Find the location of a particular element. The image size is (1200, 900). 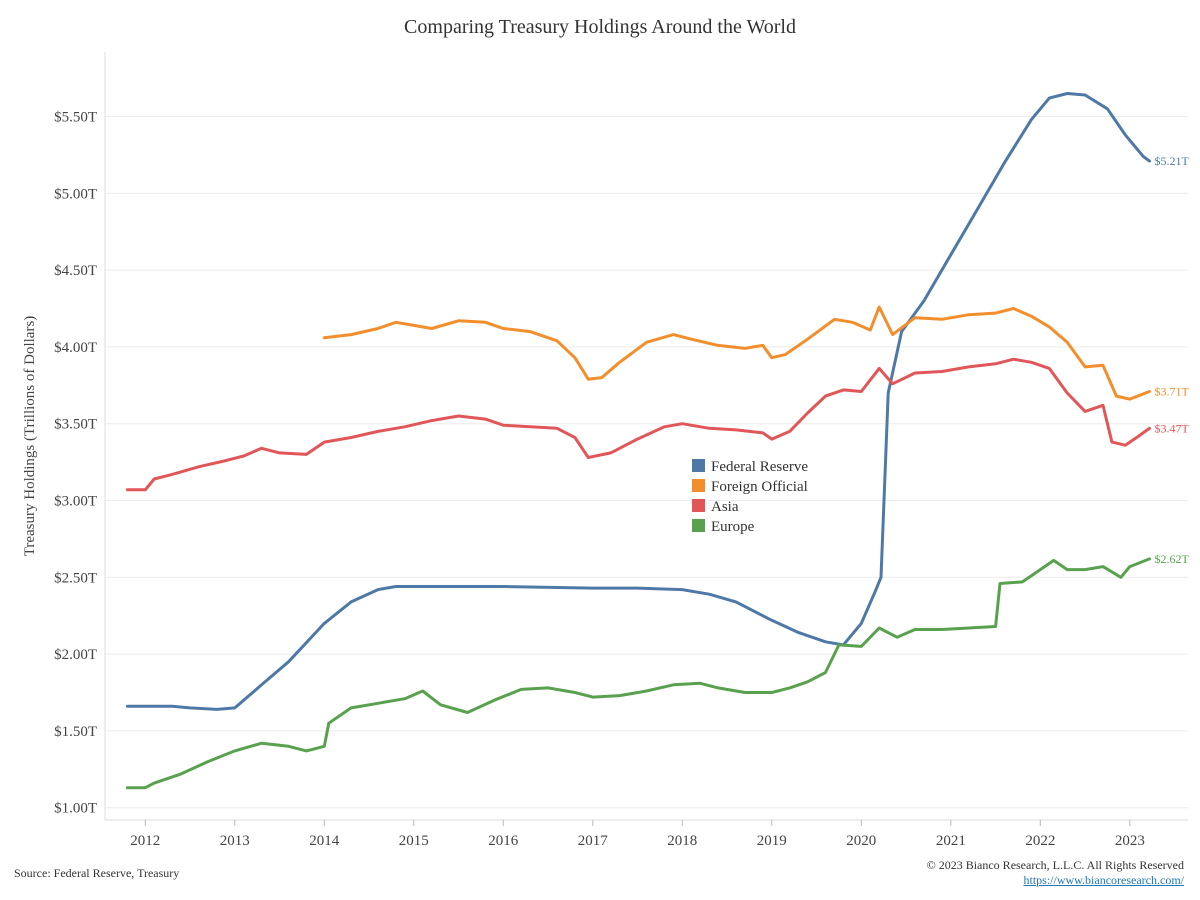

x-tick-label: 2020 is located at coordinates (861, 841).